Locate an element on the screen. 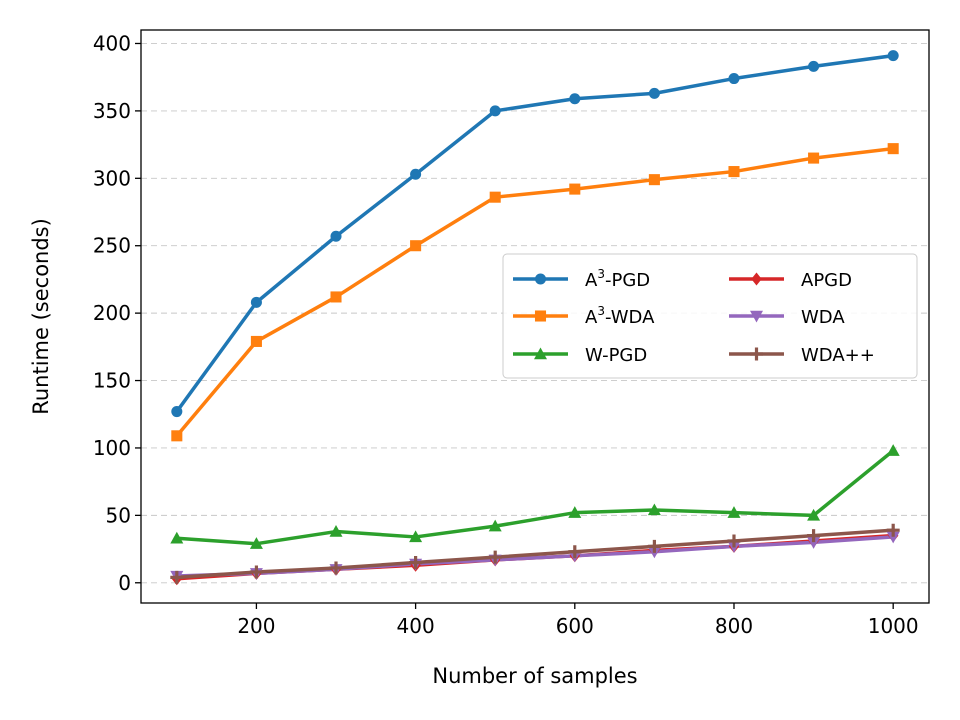 The image size is (960, 720). legend-label-wda-: WDA++ is located at coordinates (838, 355).